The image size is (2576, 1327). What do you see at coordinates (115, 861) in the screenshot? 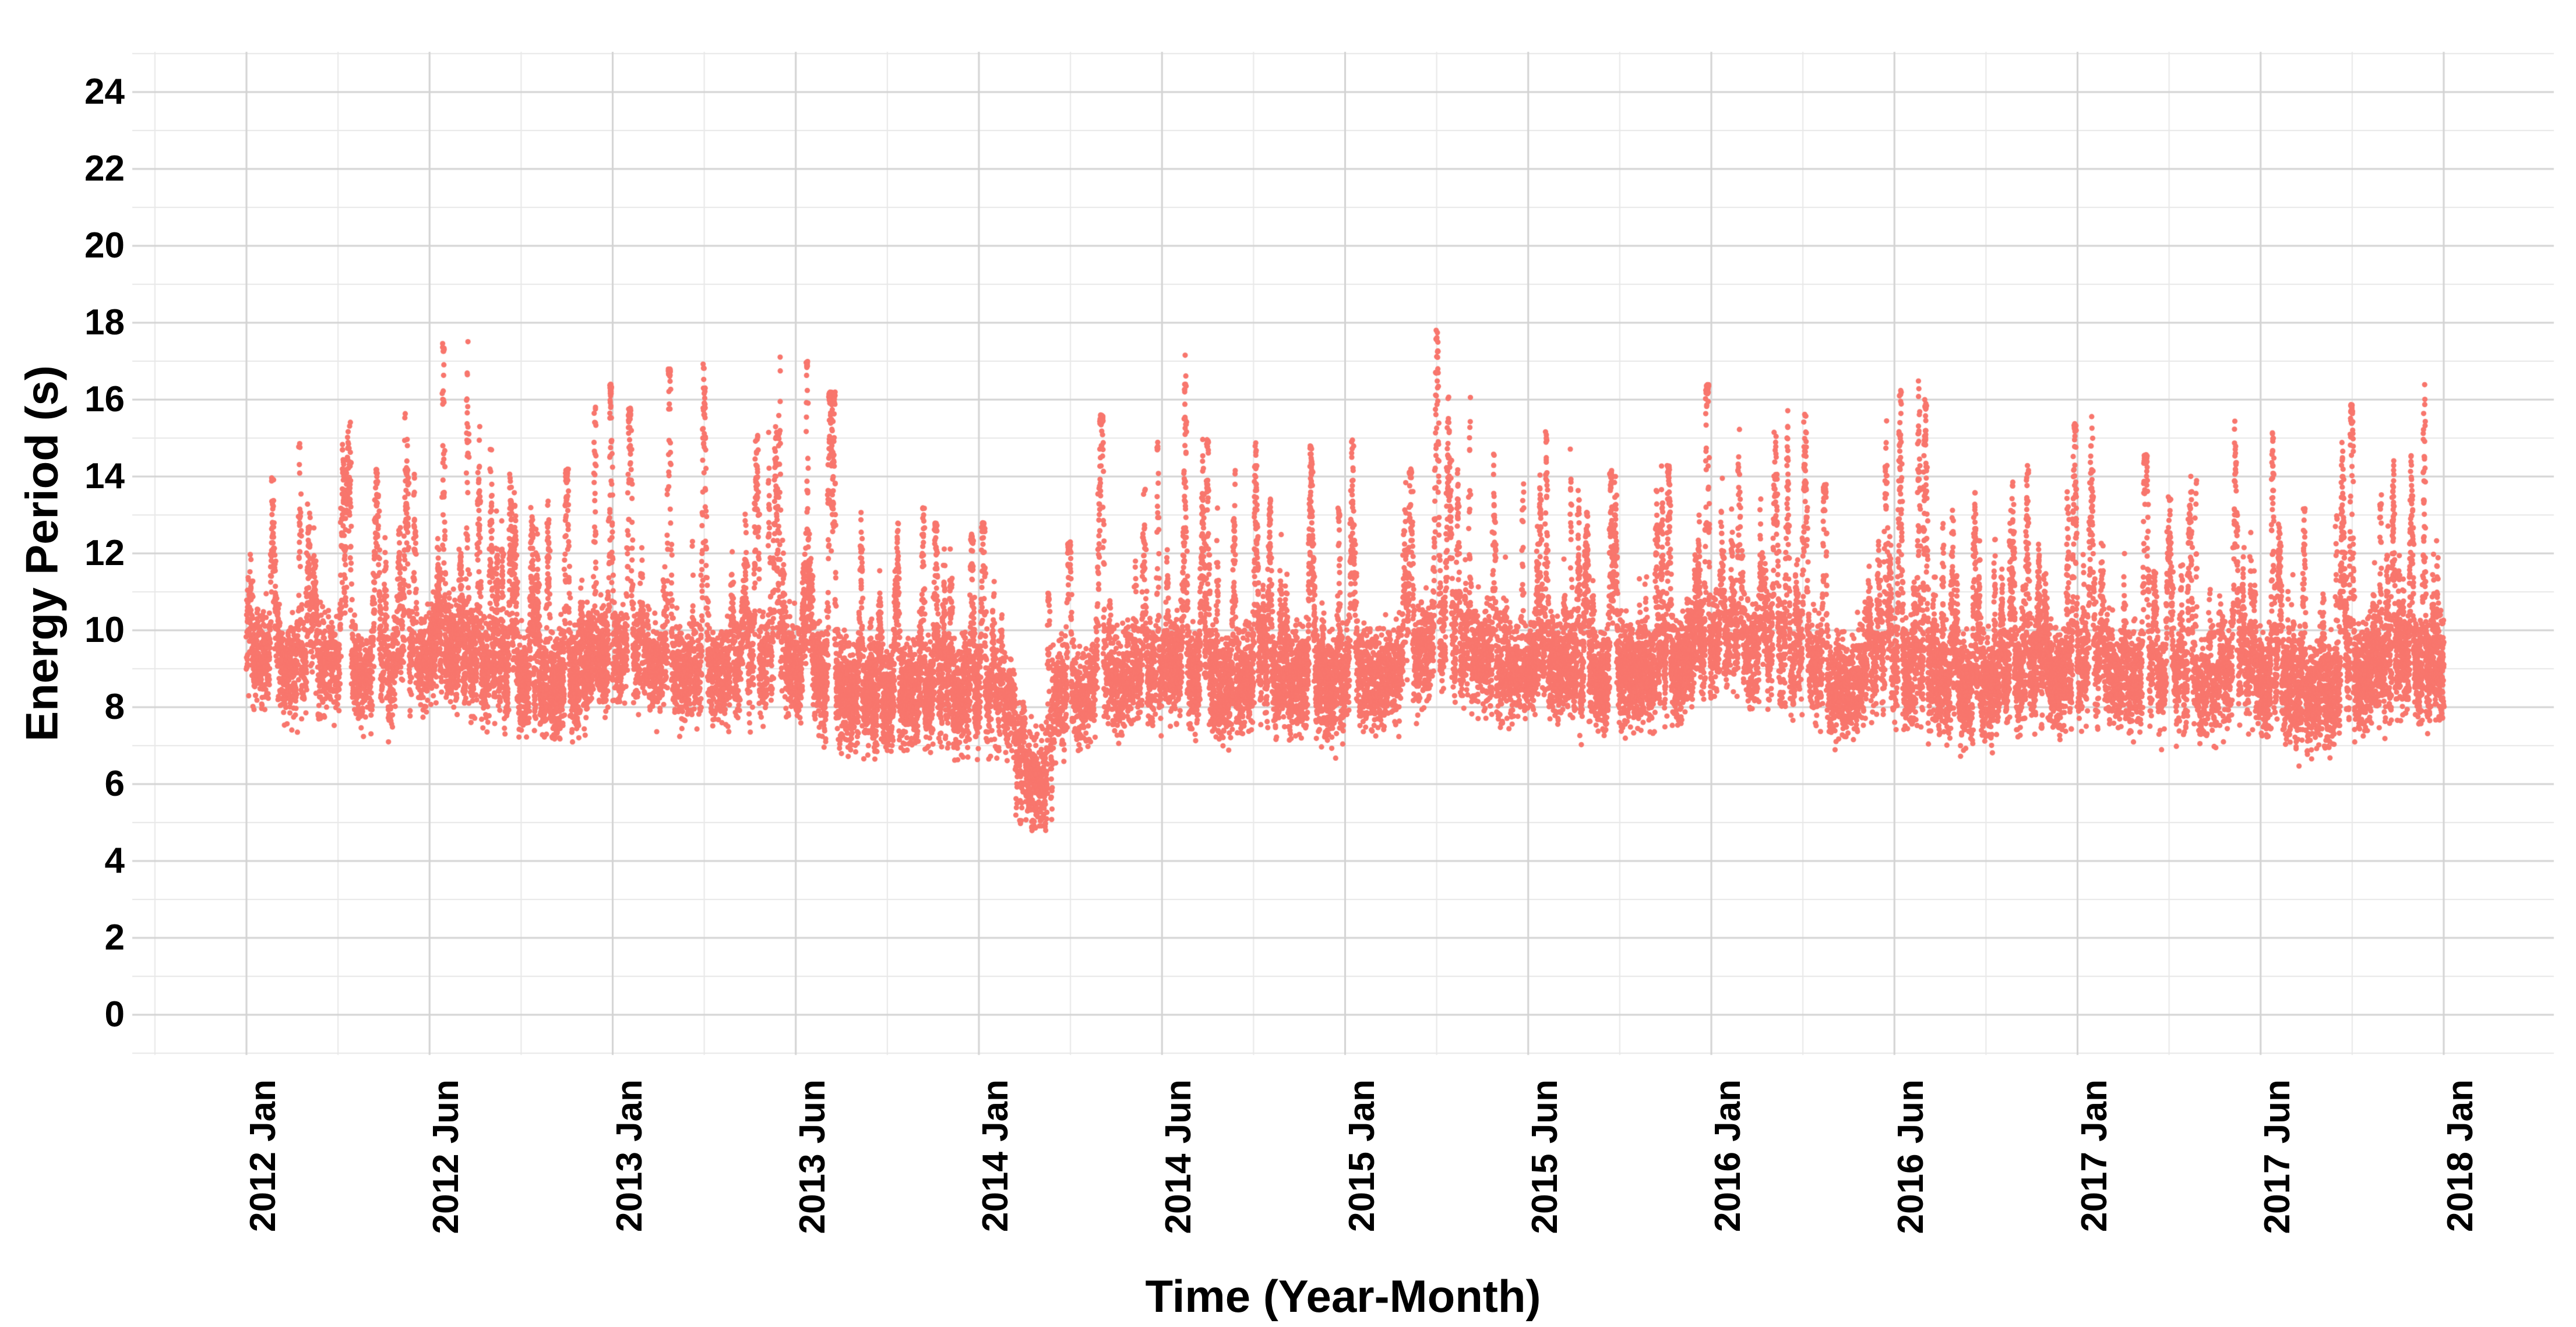
I see `y-tick-label: 4` at bounding box center [115, 861].